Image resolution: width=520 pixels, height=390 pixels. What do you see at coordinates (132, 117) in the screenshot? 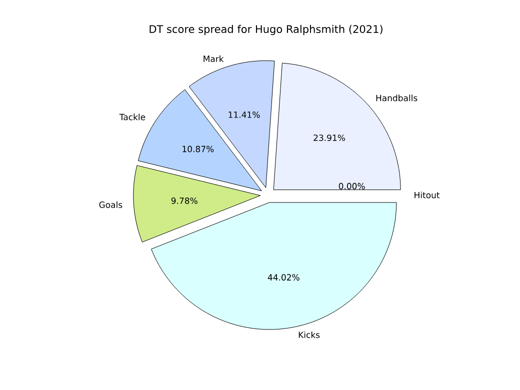
I see `slice-label: Tackle` at bounding box center [132, 117].